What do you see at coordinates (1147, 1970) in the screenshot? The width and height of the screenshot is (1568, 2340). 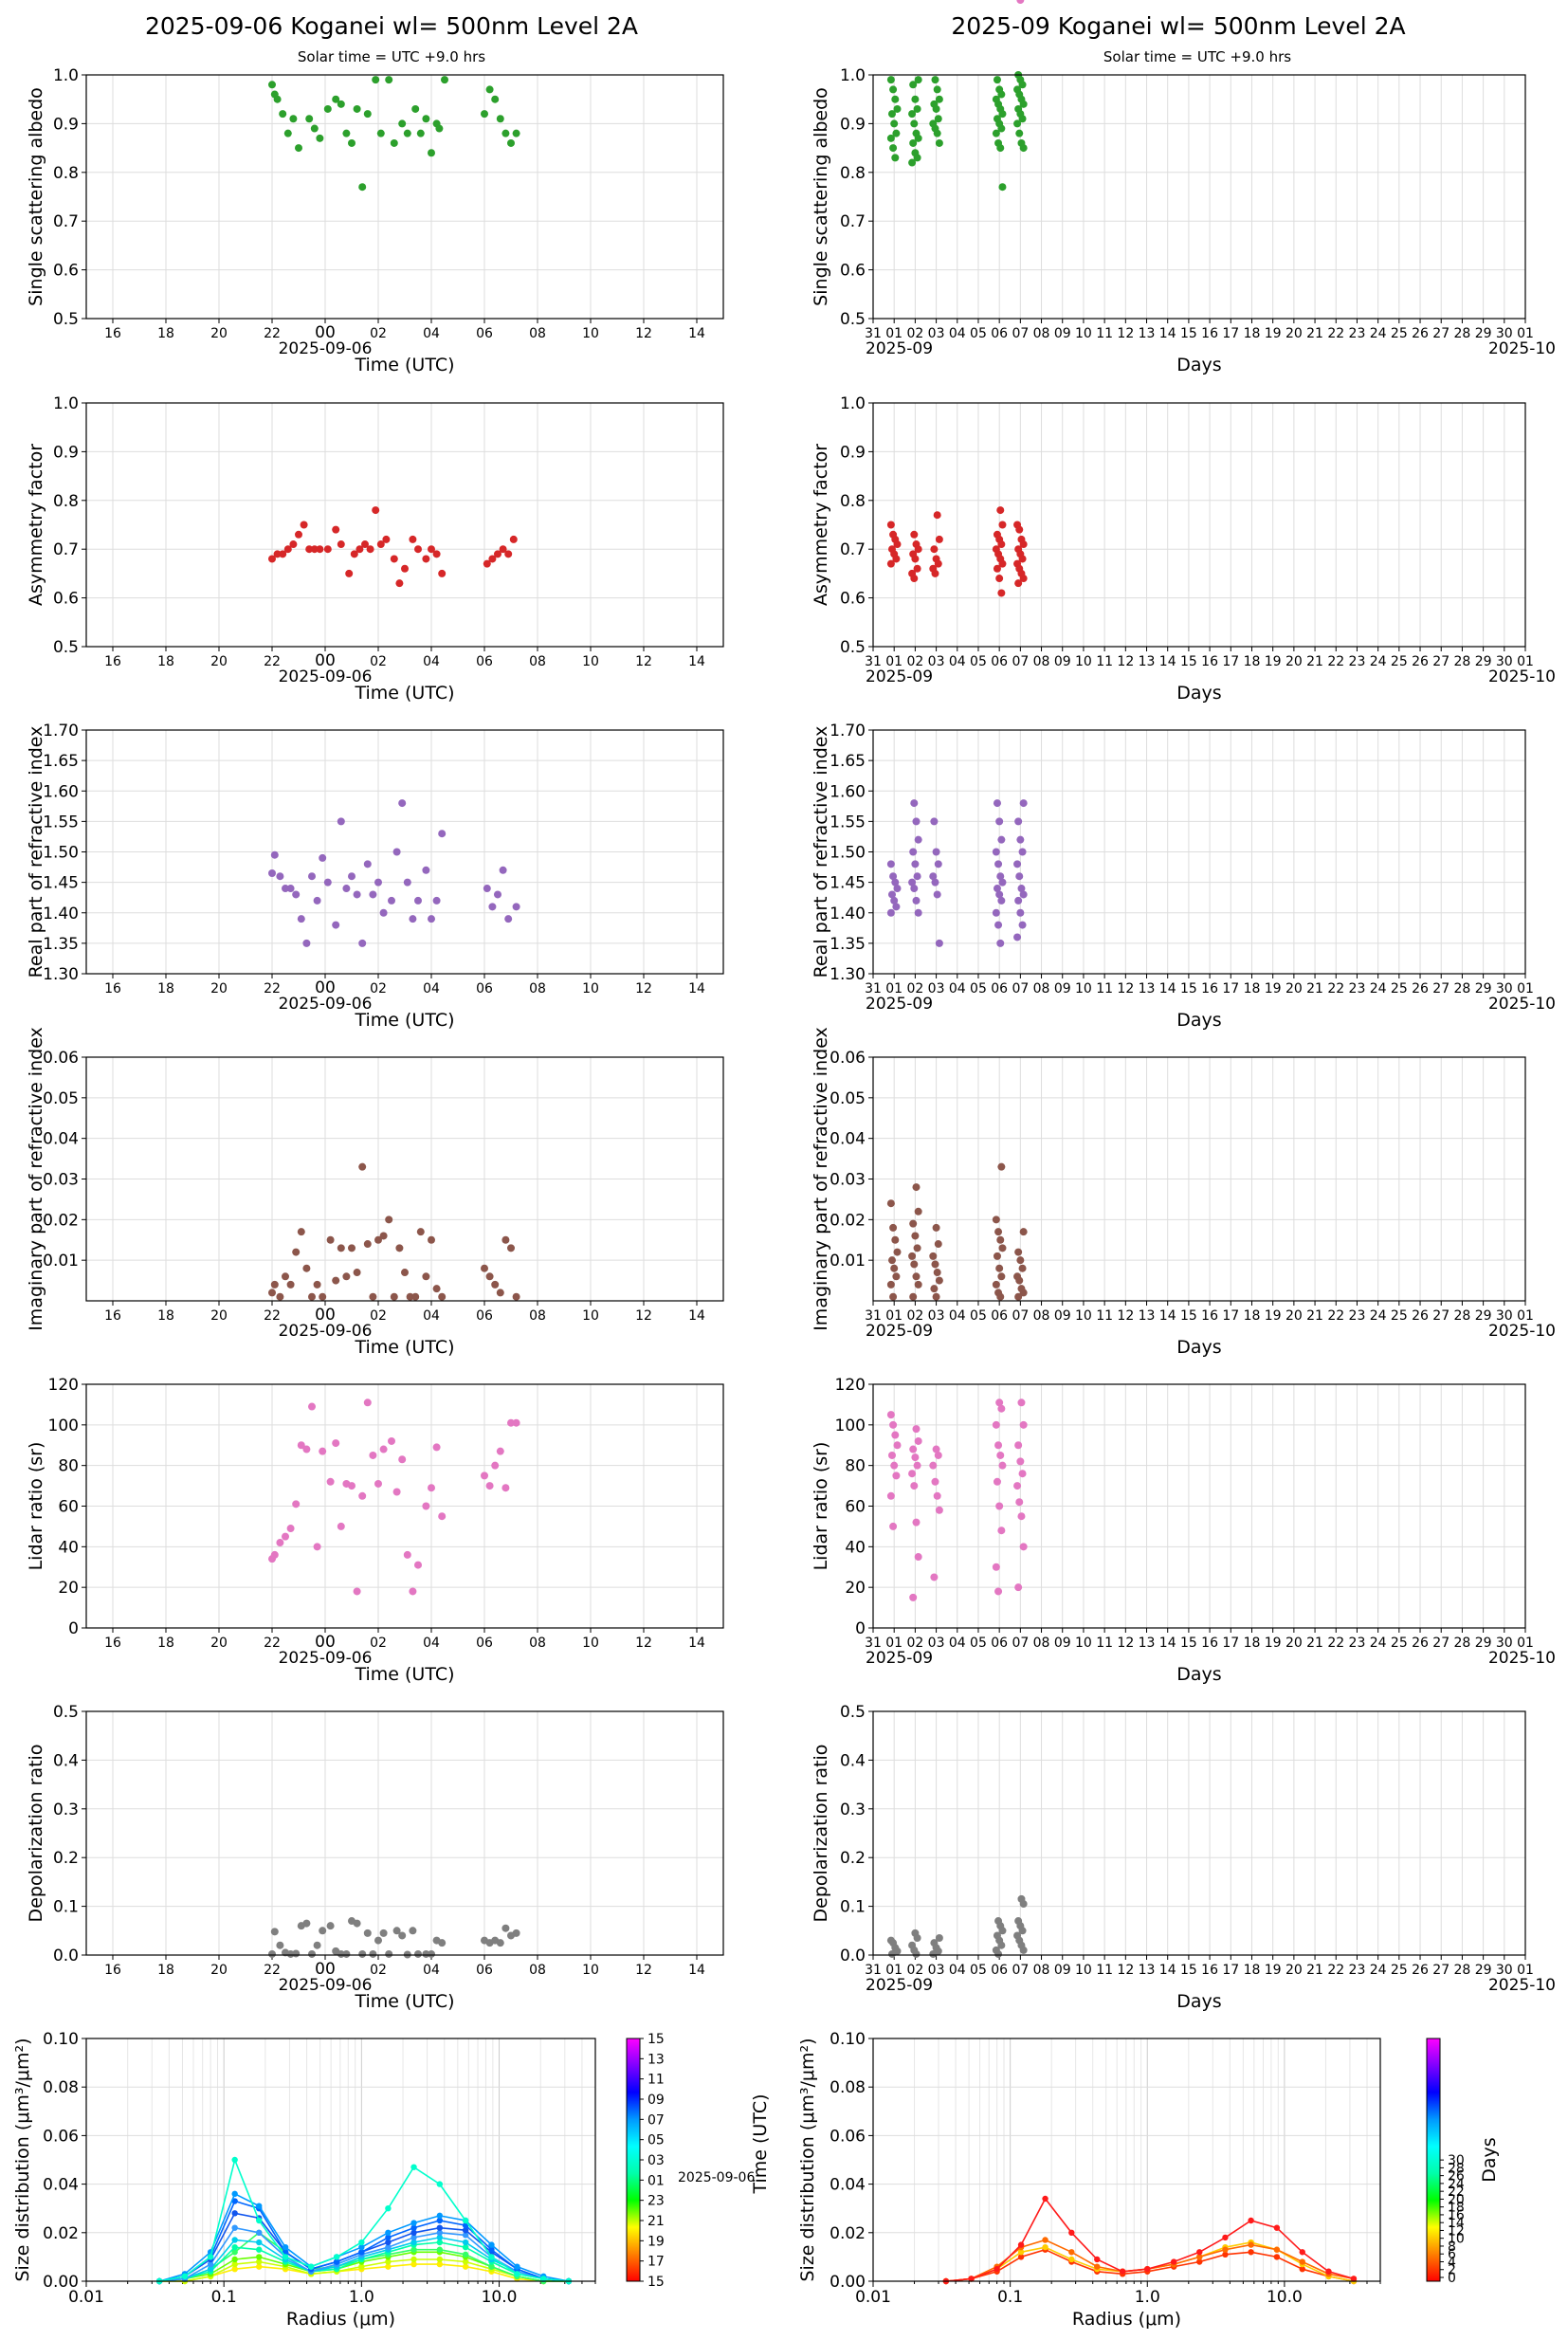 I see `depol_month-xtick-label: 13` at bounding box center [1147, 1970].